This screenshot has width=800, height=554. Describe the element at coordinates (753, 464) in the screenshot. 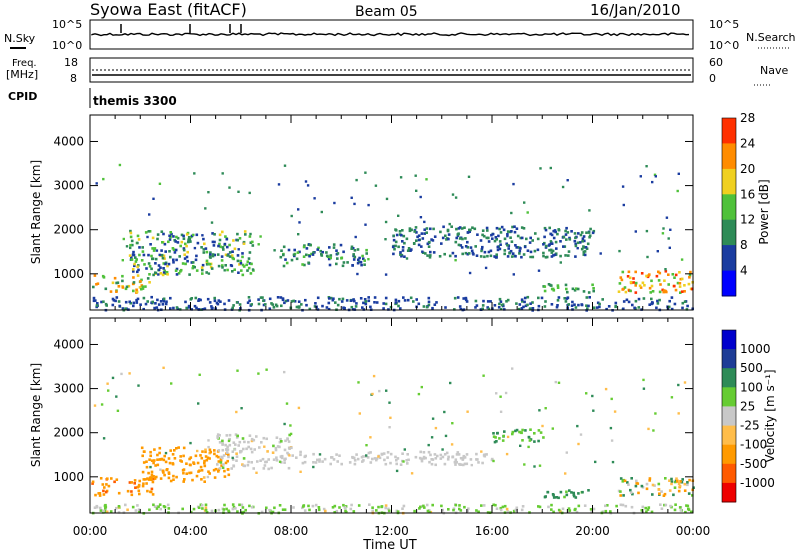

I see `colorbar-tick-label: -500` at that location.